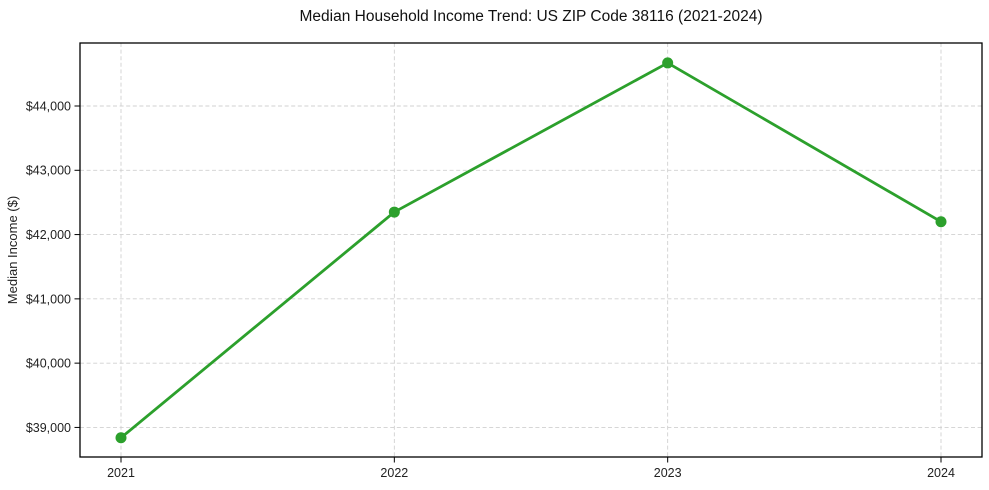 The height and width of the screenshot is (490, 989). Describe the element at coordinates (48, 299) in the screenshot. I see `y-tick-label: $41,000` at that location.